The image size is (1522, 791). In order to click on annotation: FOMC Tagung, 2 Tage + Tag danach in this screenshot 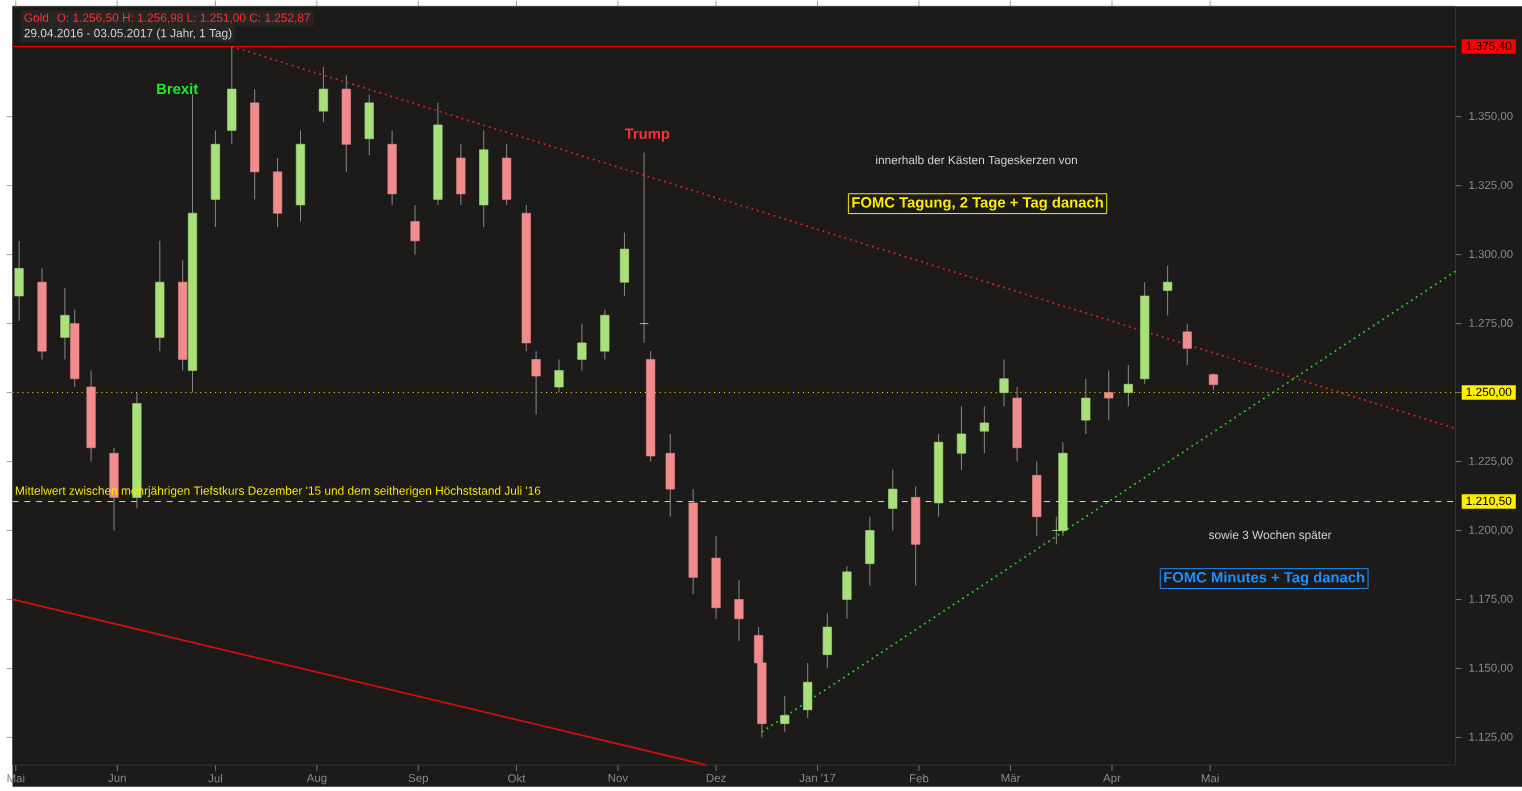, I will do `click(977, 203)`.